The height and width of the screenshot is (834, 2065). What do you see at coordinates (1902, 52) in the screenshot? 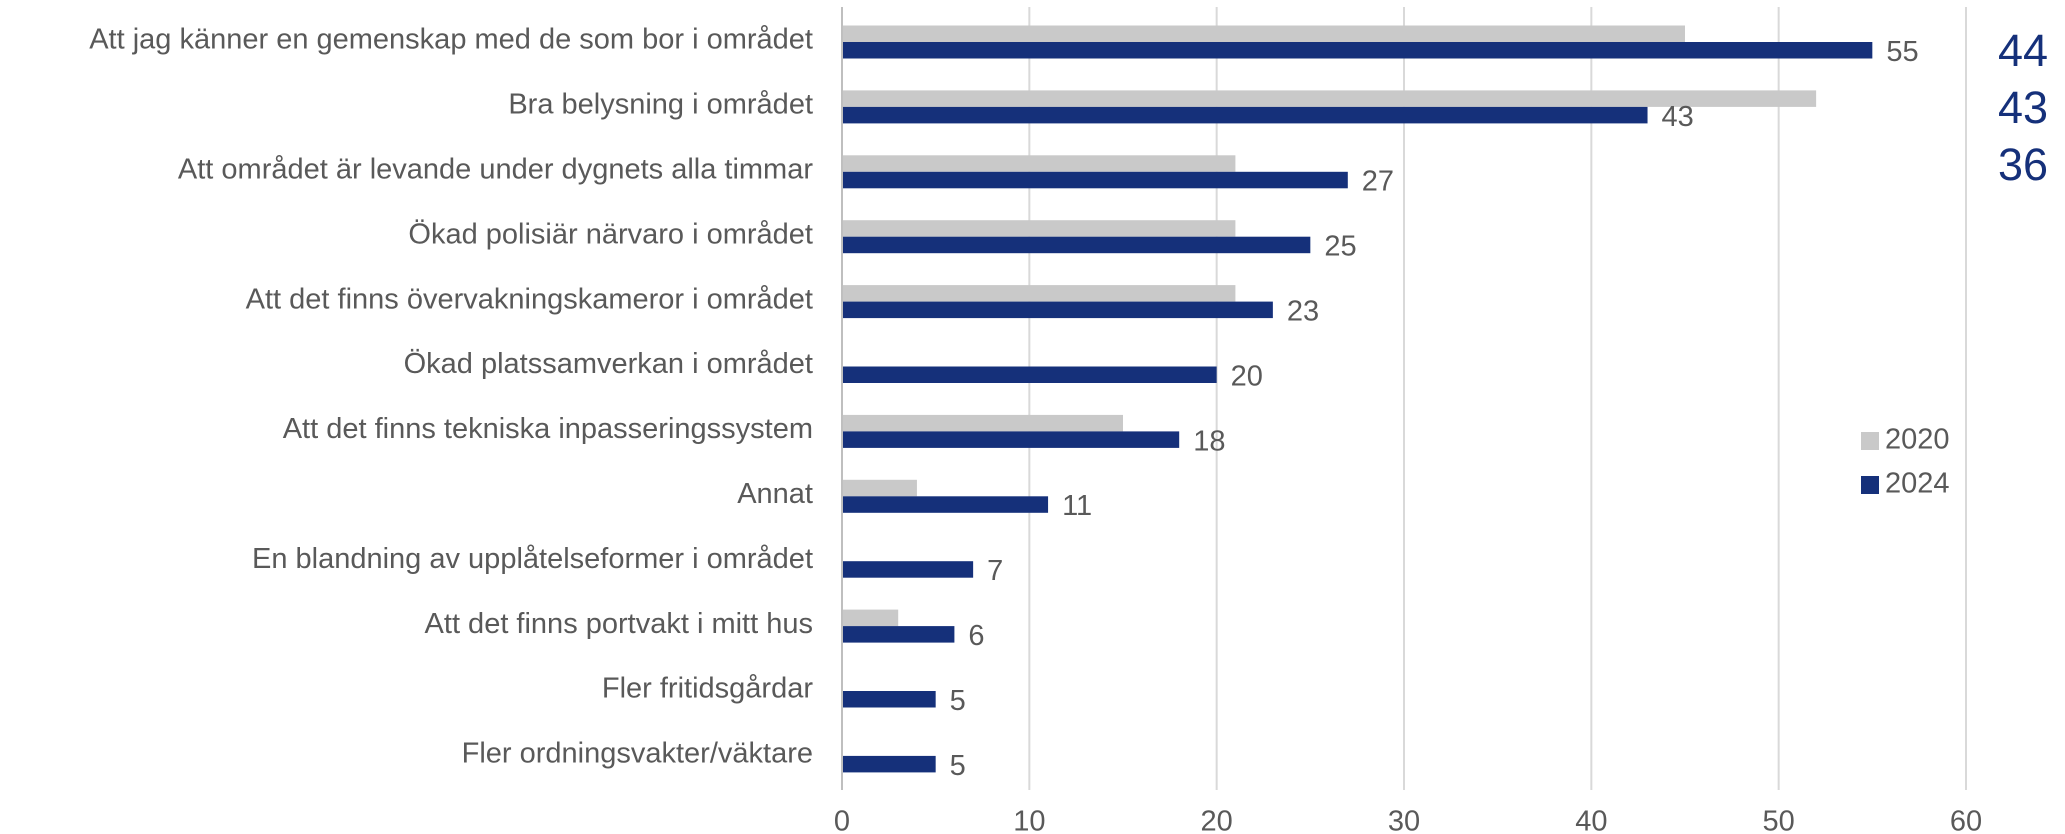
I see `value-label: 55` at bounding box center [1902, 52].